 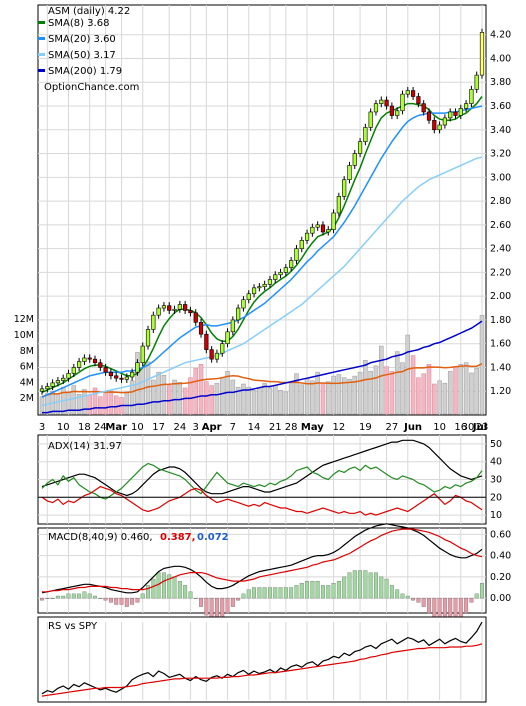 What do you see at coordinates (89, 11) in the screenshot?
I see `chart-title: ASM (daily) 4.22` at bounding box center [89, 11].